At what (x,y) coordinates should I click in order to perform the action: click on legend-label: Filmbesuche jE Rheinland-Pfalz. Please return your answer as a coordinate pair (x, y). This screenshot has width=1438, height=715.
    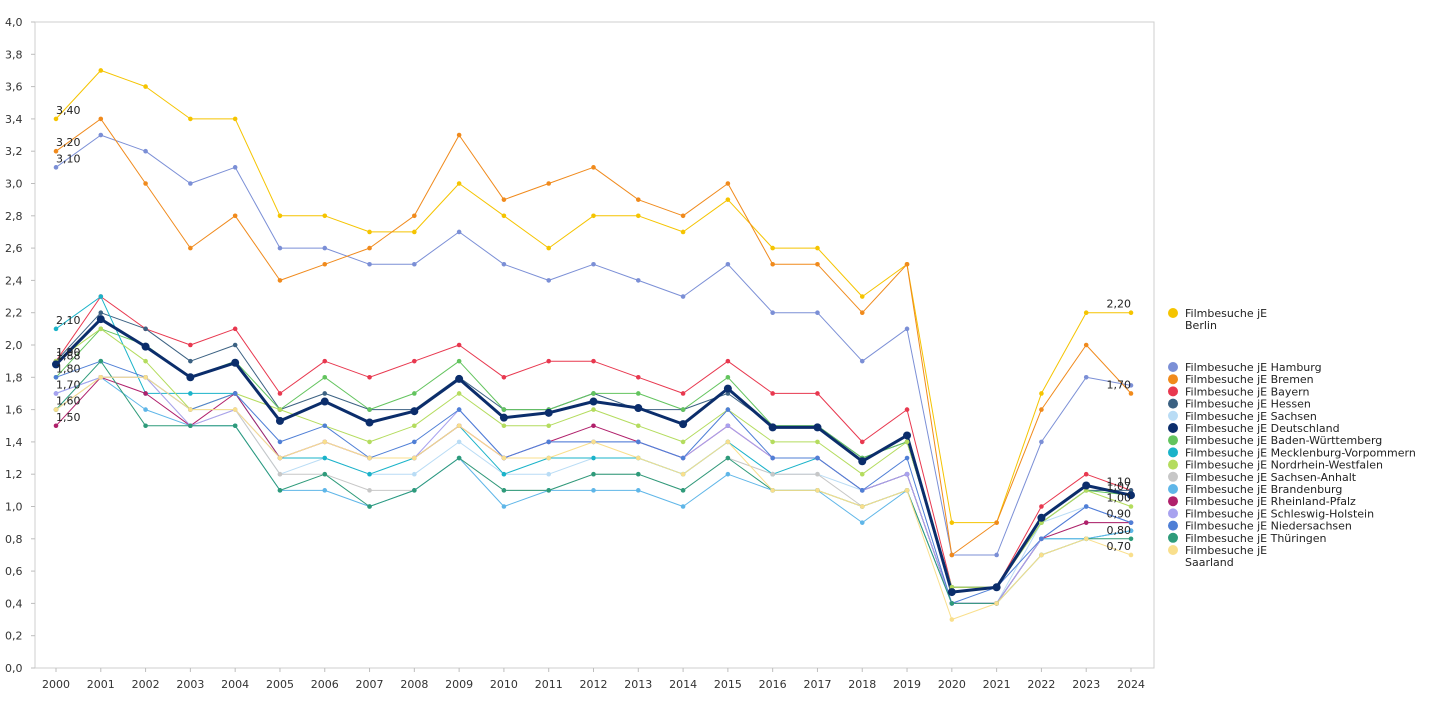
    Looking at the image, I should click on (1270, 501).